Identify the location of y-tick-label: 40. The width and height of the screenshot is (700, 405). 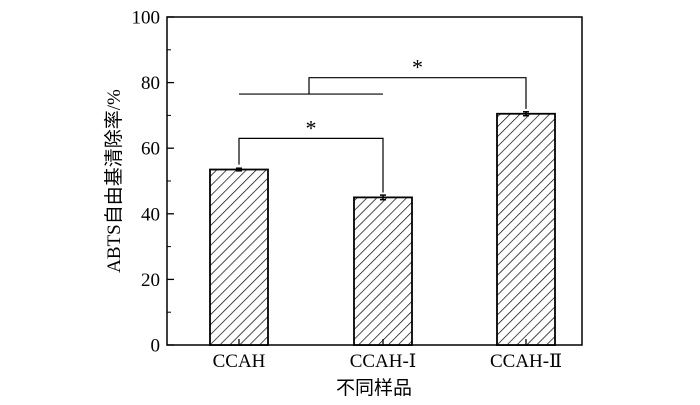
(150, 214).